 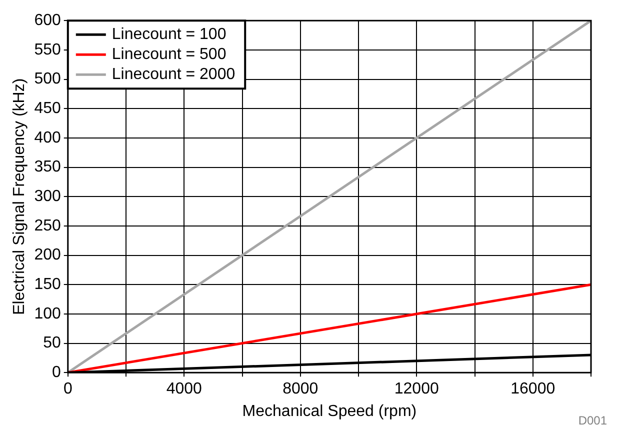 What do you see at coordinates (47, 225) in the screenshot?
I see `y-tick-label: 250` at bounding box center [47, 225].